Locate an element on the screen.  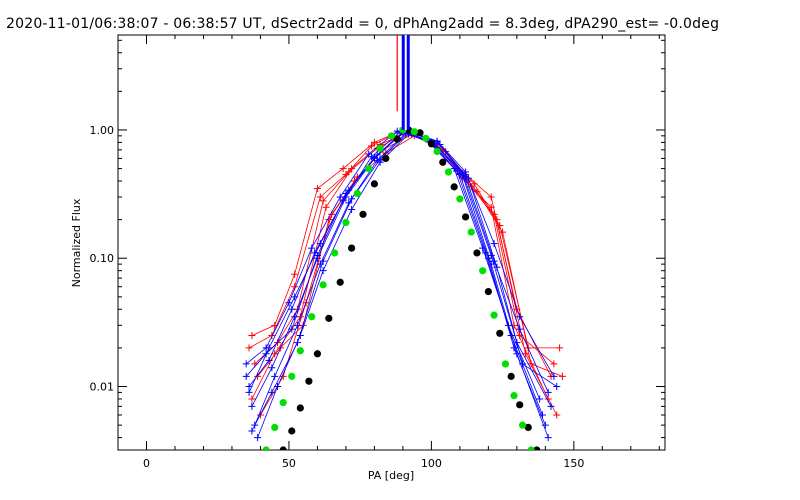
y-tick-label: 1.00 is located at coordinates (102, 130).